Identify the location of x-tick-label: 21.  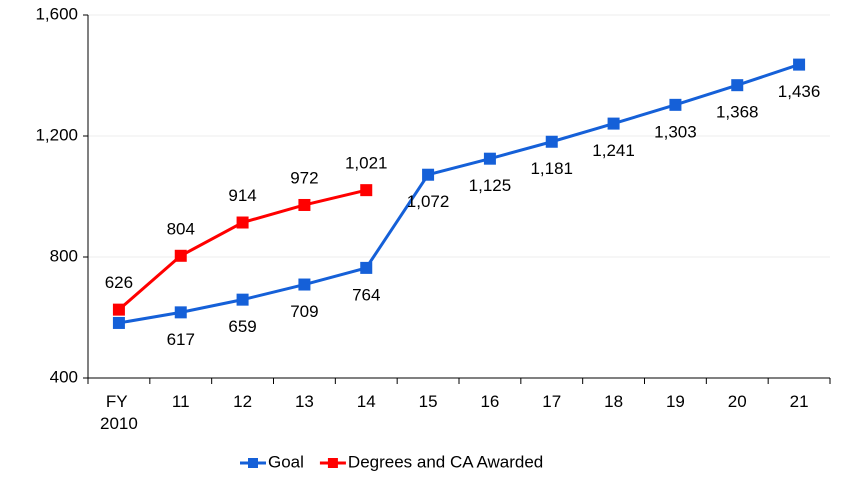
(799, 401).